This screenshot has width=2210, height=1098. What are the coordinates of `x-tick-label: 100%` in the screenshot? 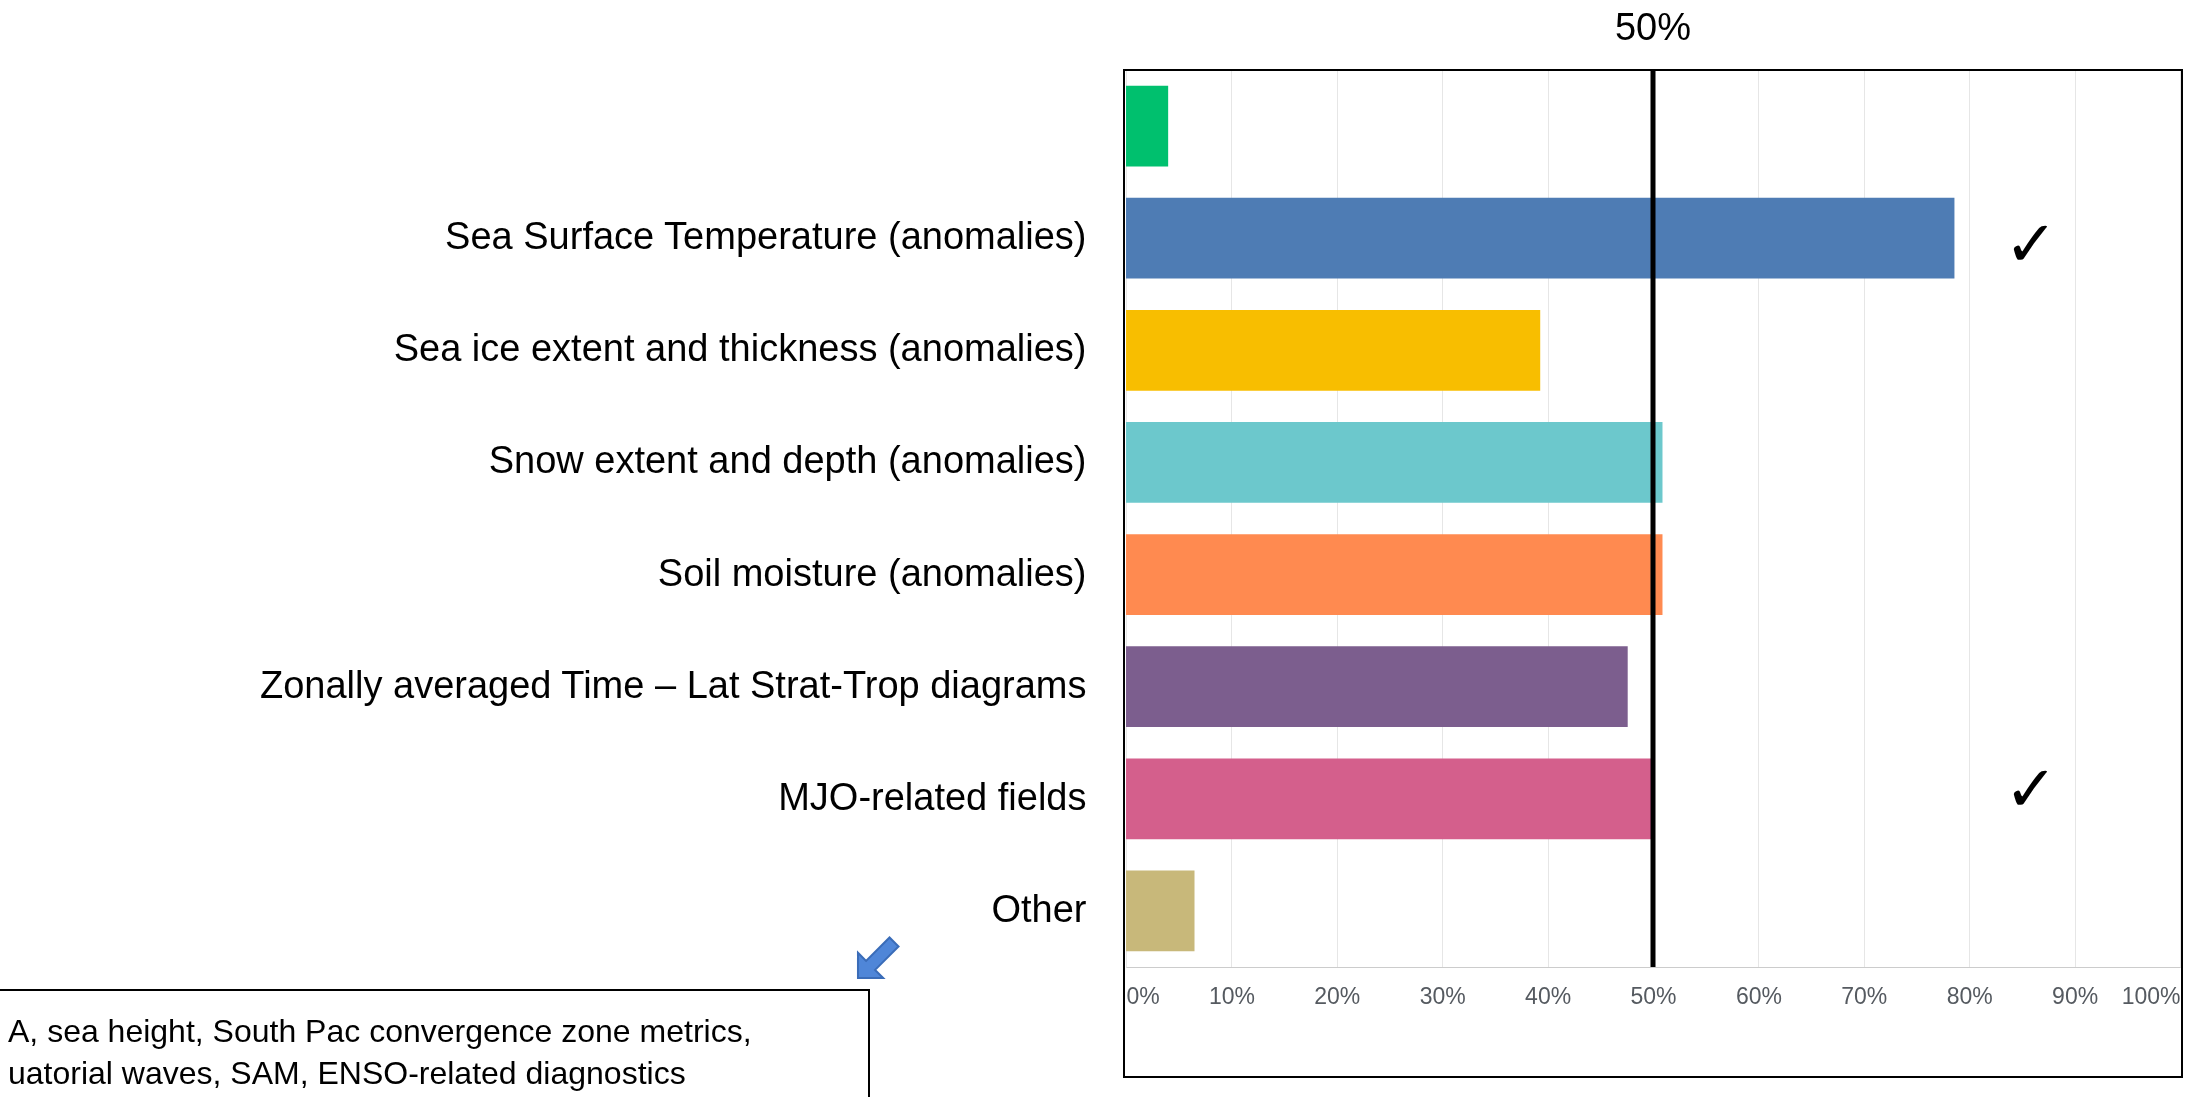 It's located at (2151, 995).